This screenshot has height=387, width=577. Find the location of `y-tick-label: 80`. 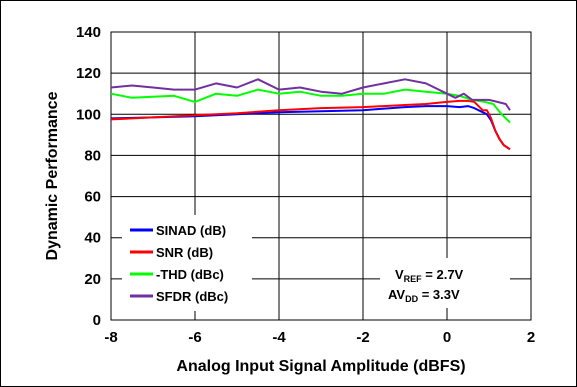

y-tick-label: 80 is located at coordinates (92, 155).